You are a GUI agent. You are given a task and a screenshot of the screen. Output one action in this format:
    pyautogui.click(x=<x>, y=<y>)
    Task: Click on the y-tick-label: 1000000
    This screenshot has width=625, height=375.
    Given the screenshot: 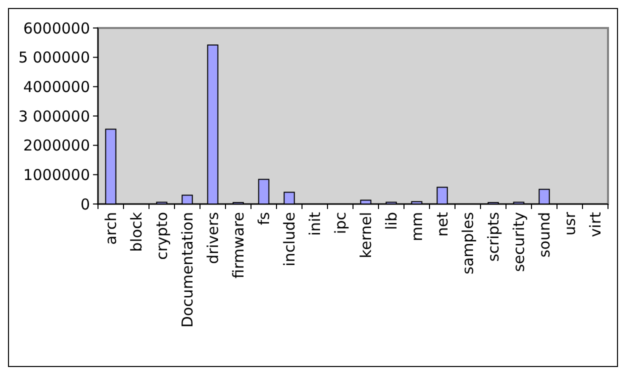 What is the action you would take?
    pyautogui.click(x=56, y=175)
    